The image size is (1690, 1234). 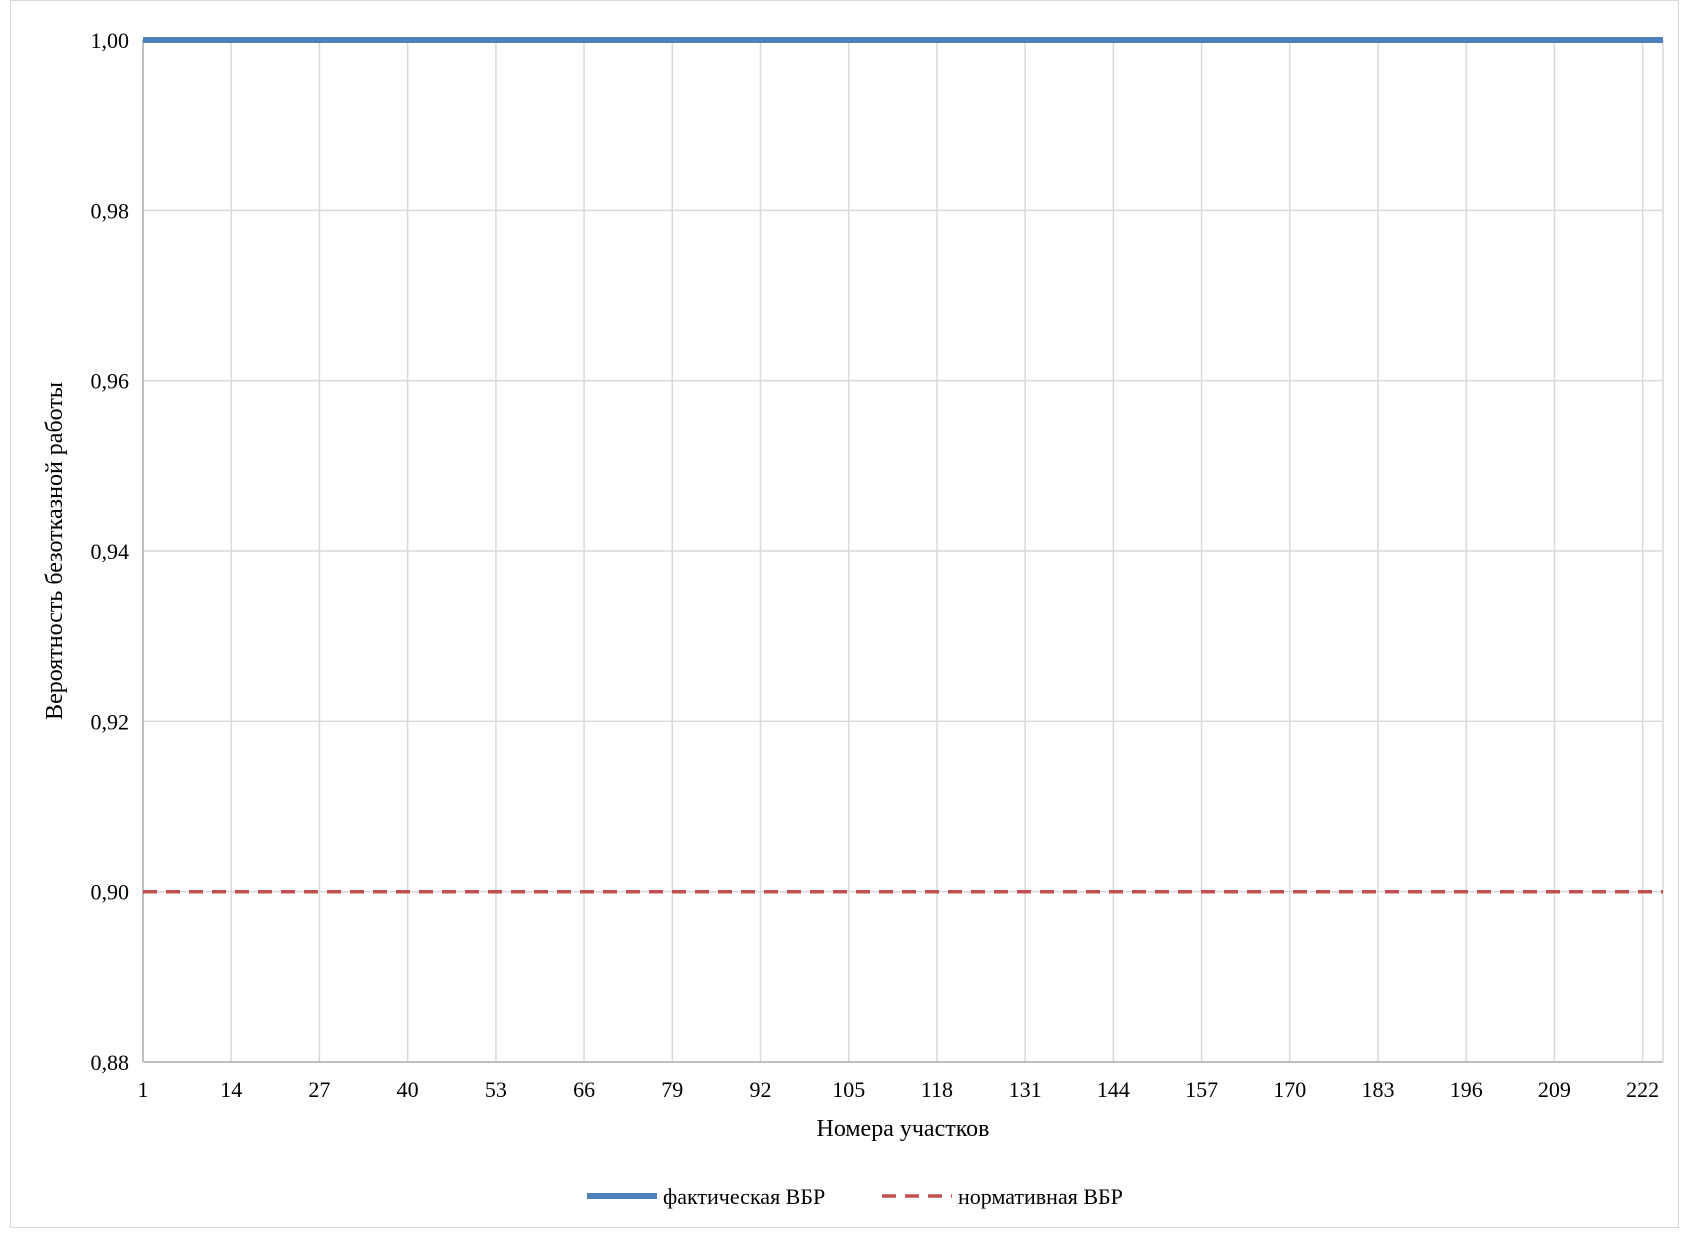 I want to click on x-tick-label: 118, so click(x=937, y=1089).